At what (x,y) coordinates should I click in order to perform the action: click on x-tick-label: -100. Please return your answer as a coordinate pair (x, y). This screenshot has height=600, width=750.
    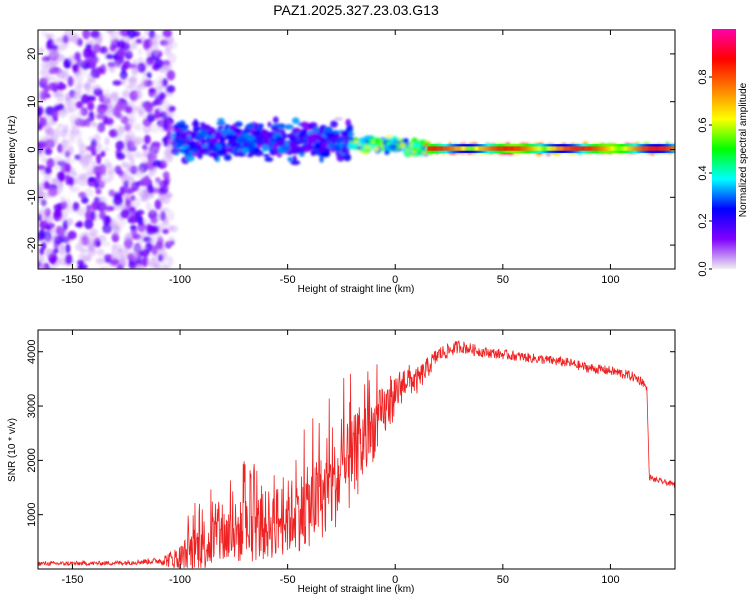
    Looking at the image, I should click on (180, 580).